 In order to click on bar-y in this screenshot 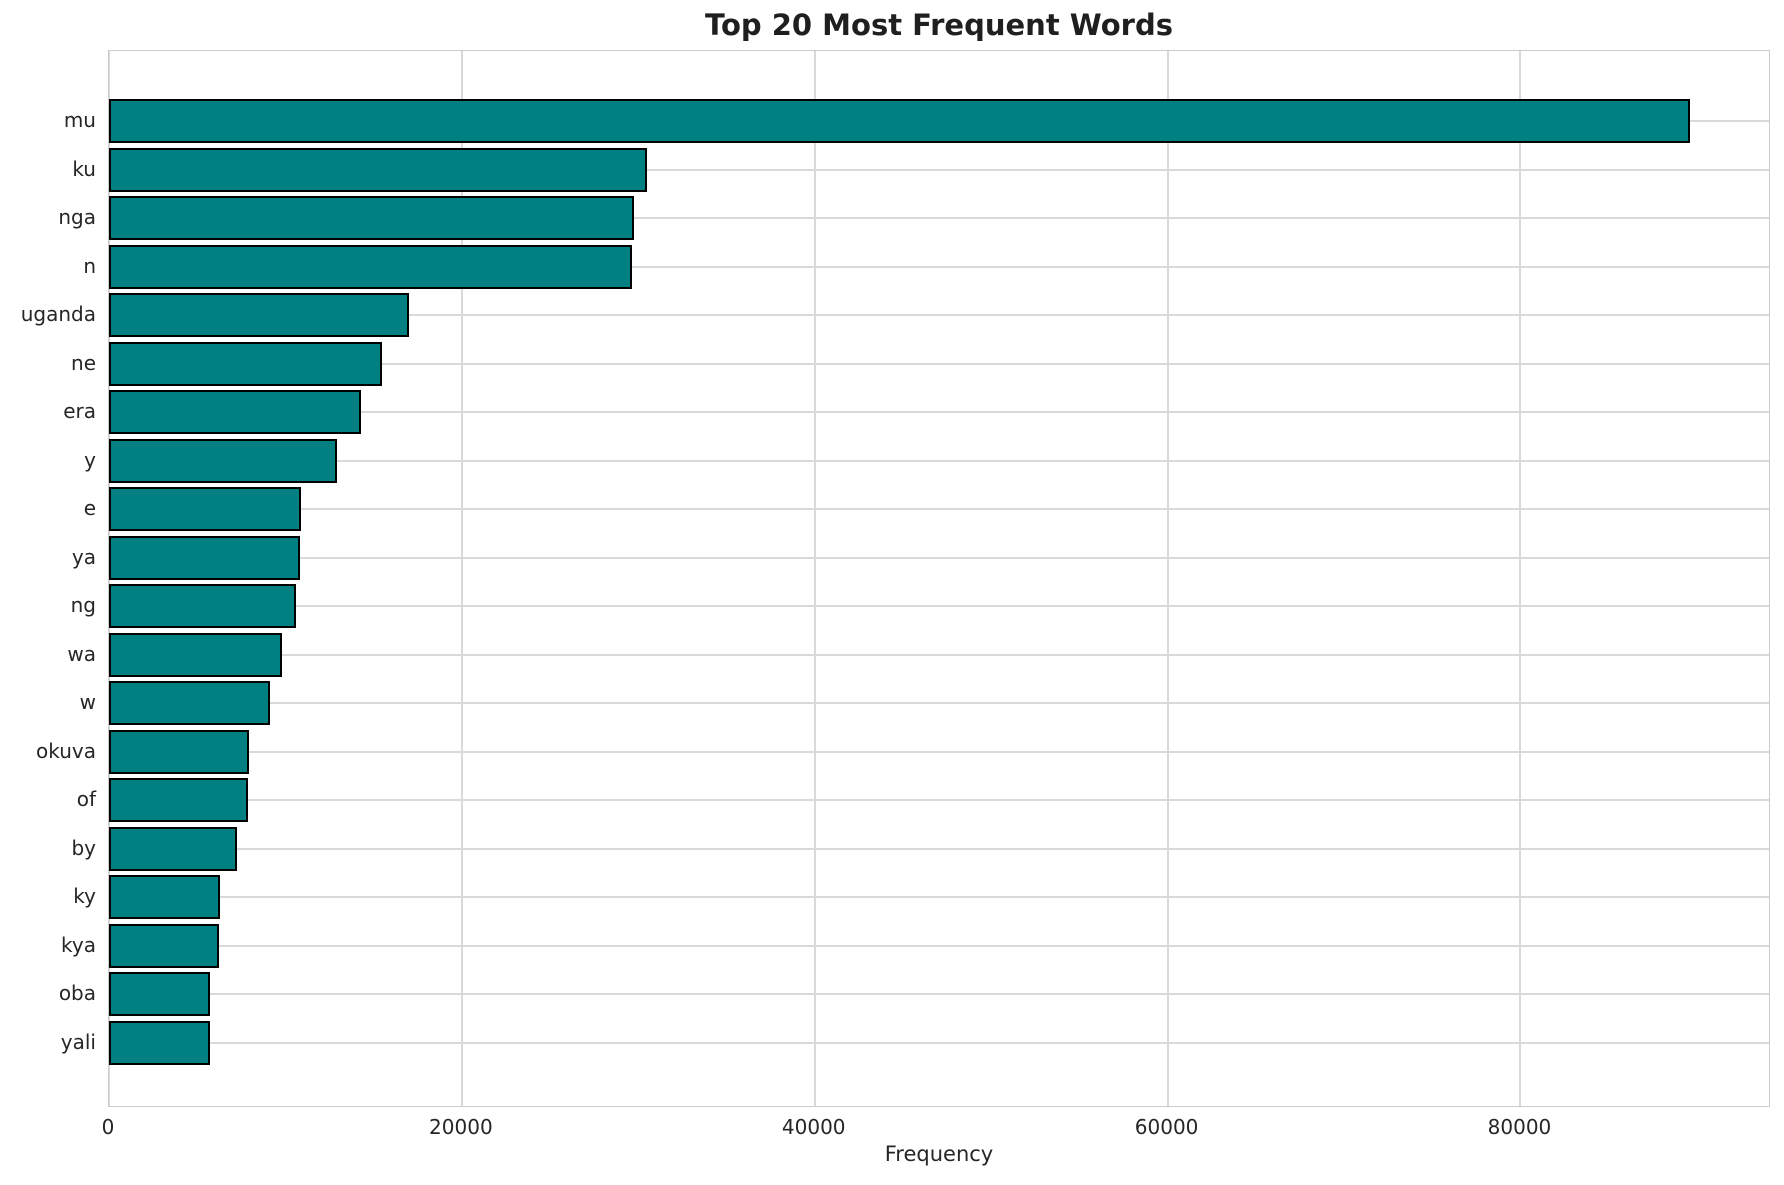, I will do `click(223, 460)`.